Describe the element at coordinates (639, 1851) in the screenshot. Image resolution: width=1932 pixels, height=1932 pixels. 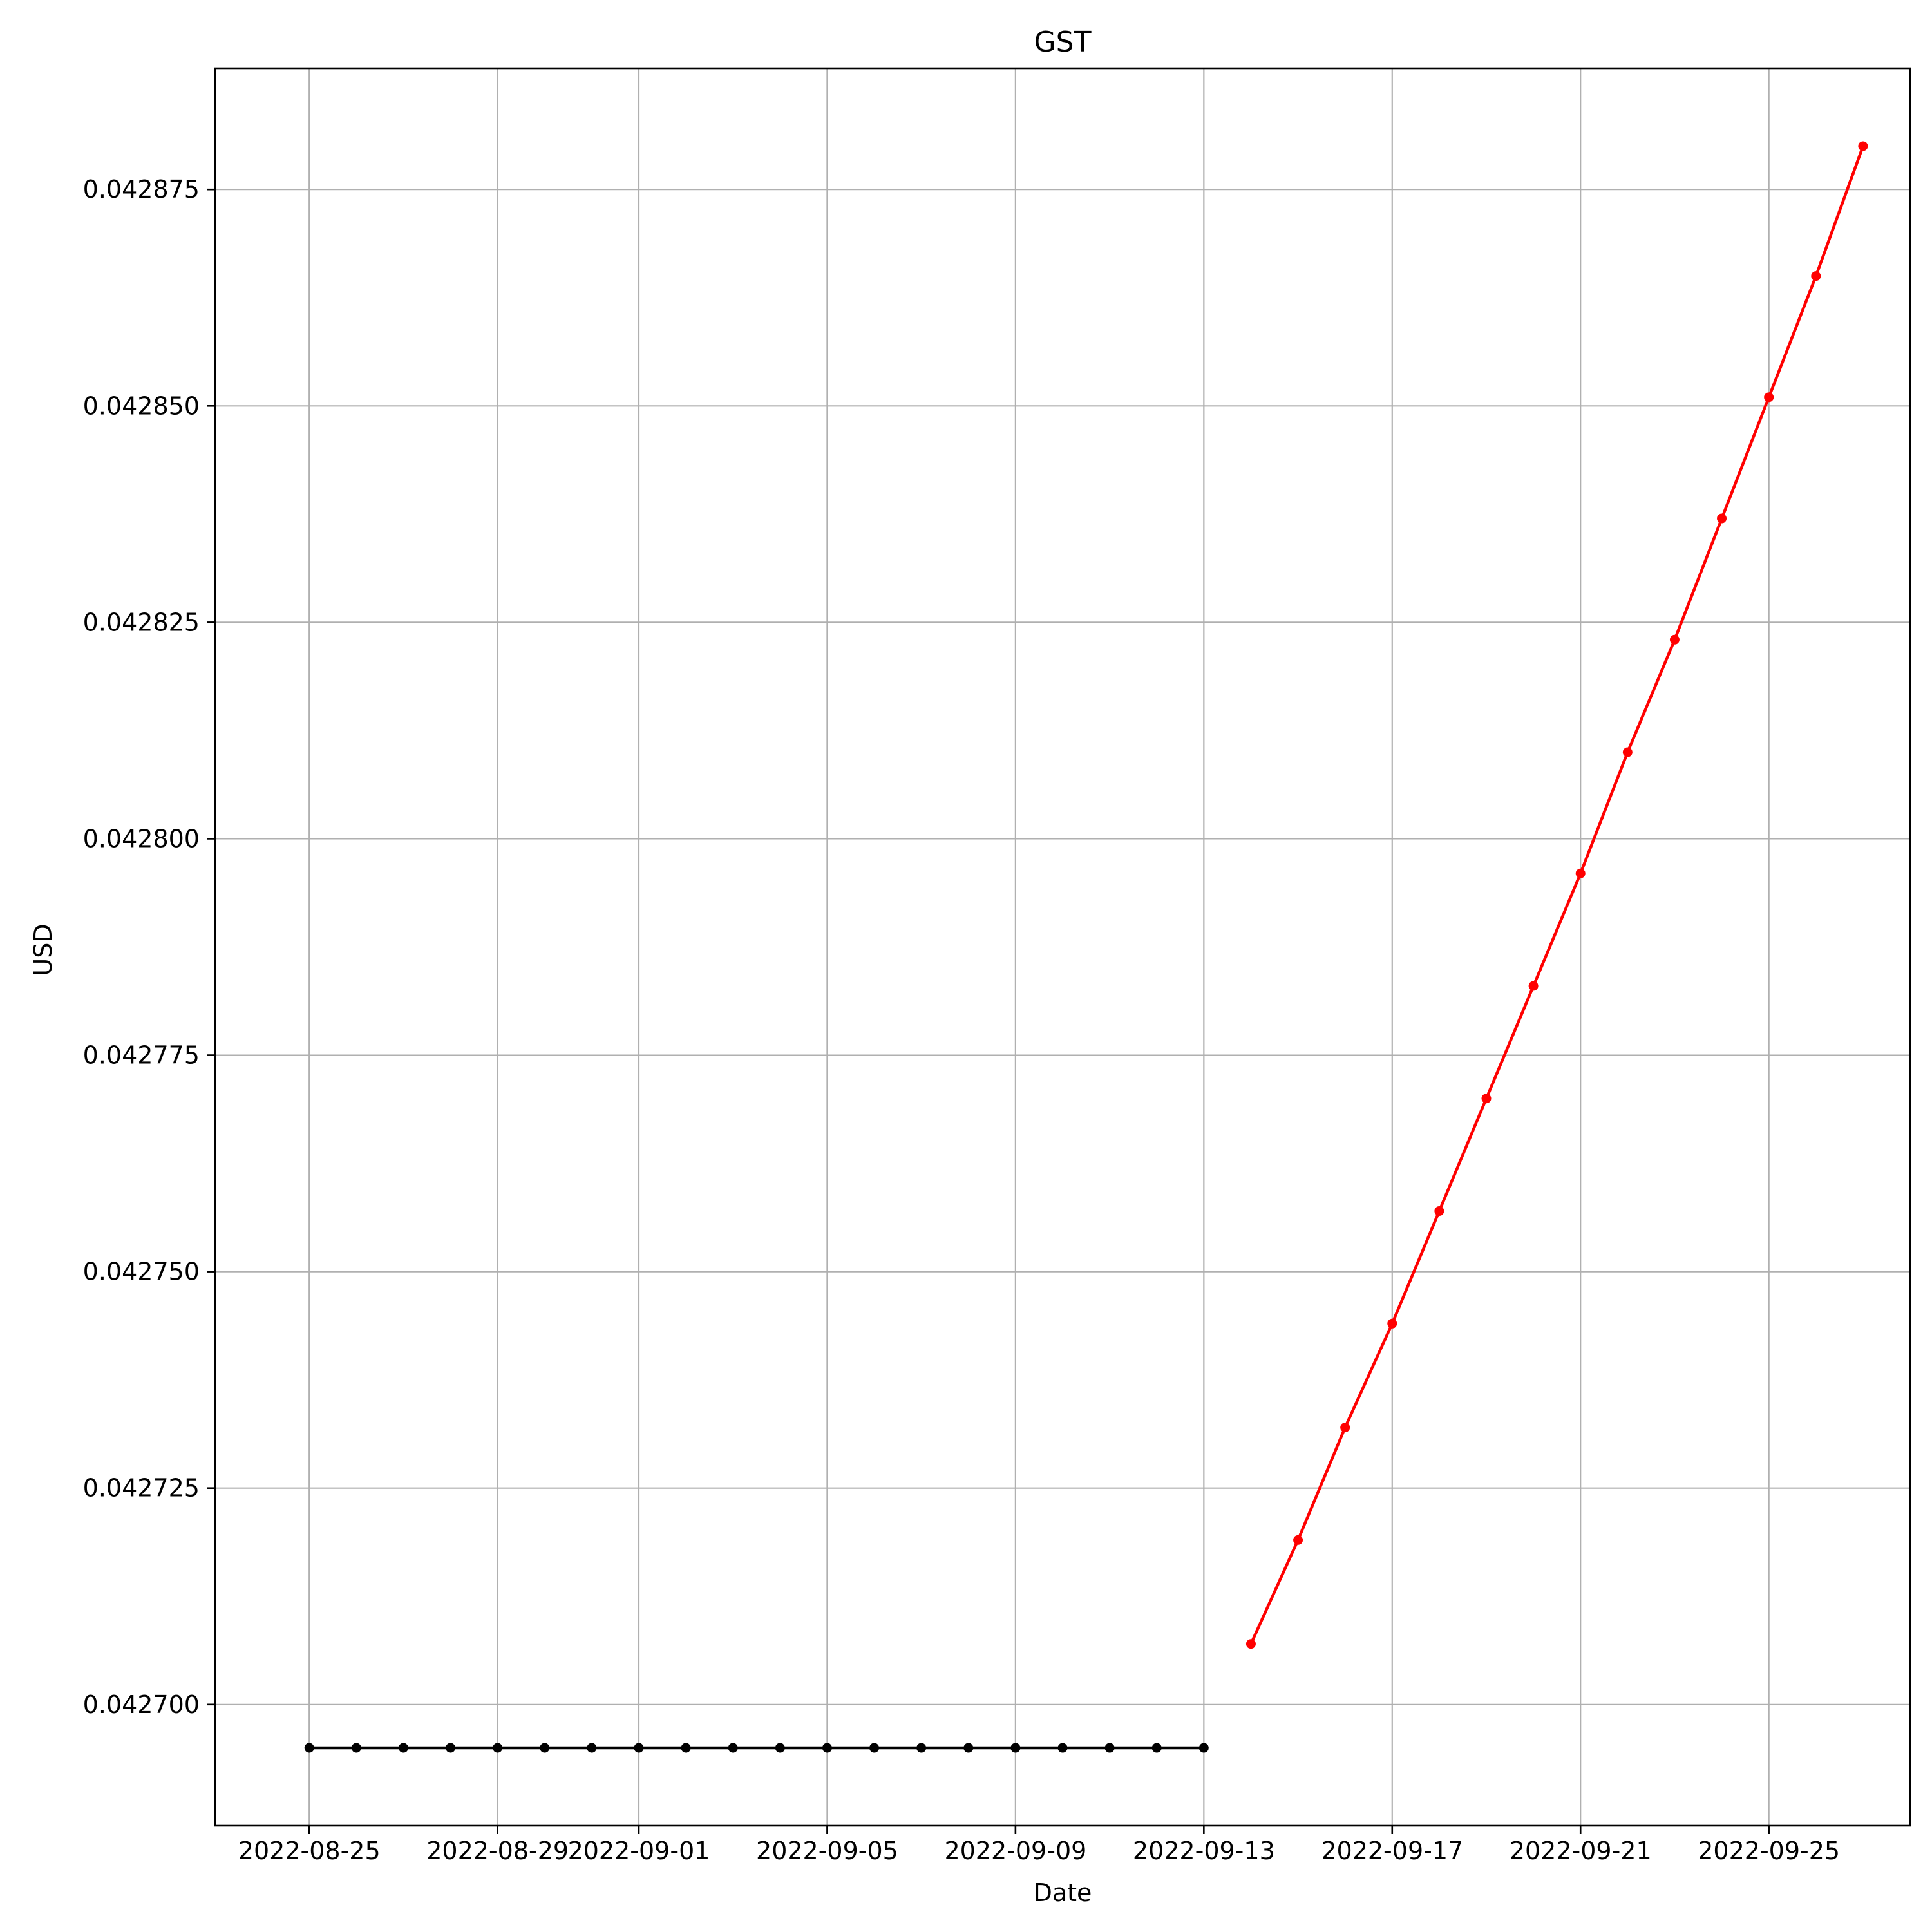
I see `x-tick-label: 2022-09-01` at that location.